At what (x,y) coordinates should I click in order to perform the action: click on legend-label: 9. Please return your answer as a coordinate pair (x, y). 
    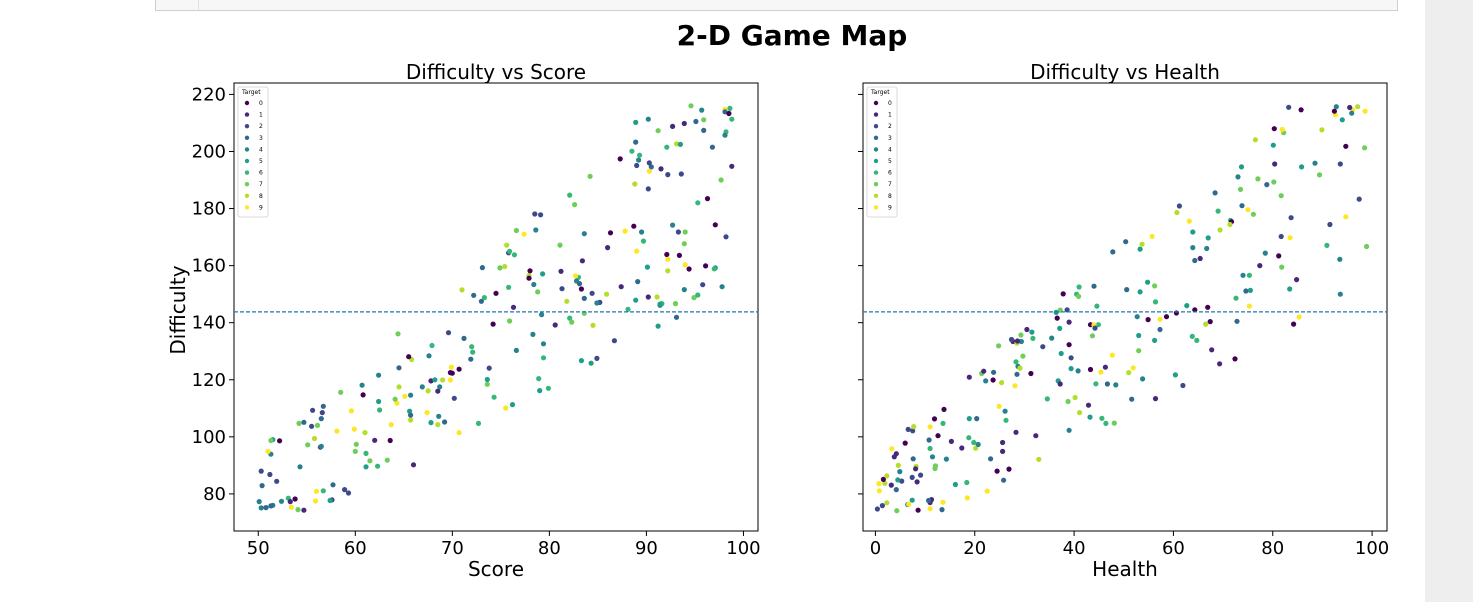
    Looking at the image, I should click on (890, 207).